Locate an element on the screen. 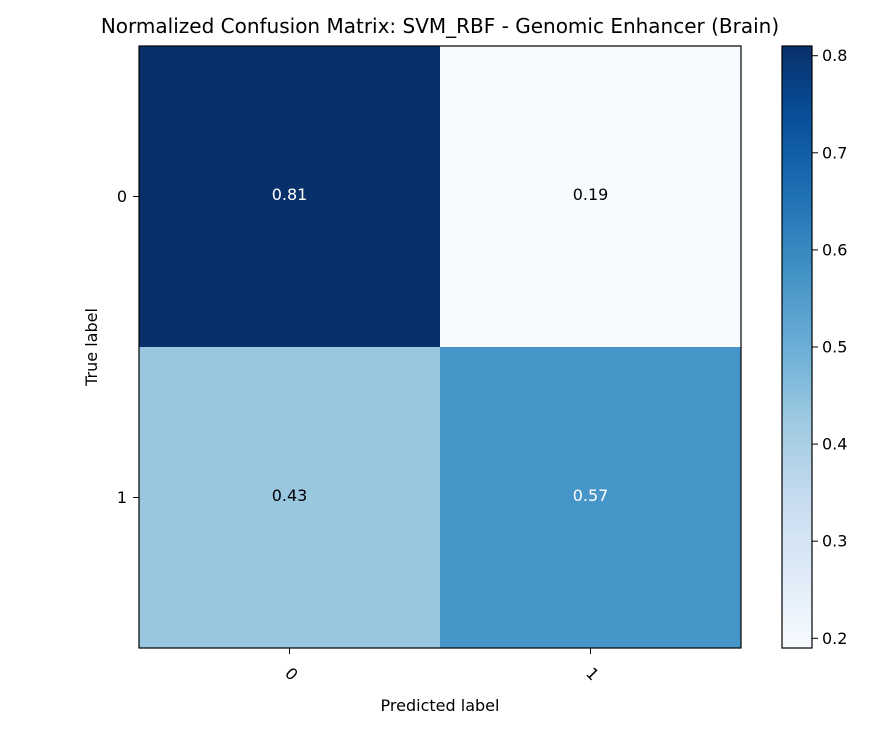 This screenshot has height=730, width=879. cell-value-label: 0.43 is located at coordinates (290, 495).